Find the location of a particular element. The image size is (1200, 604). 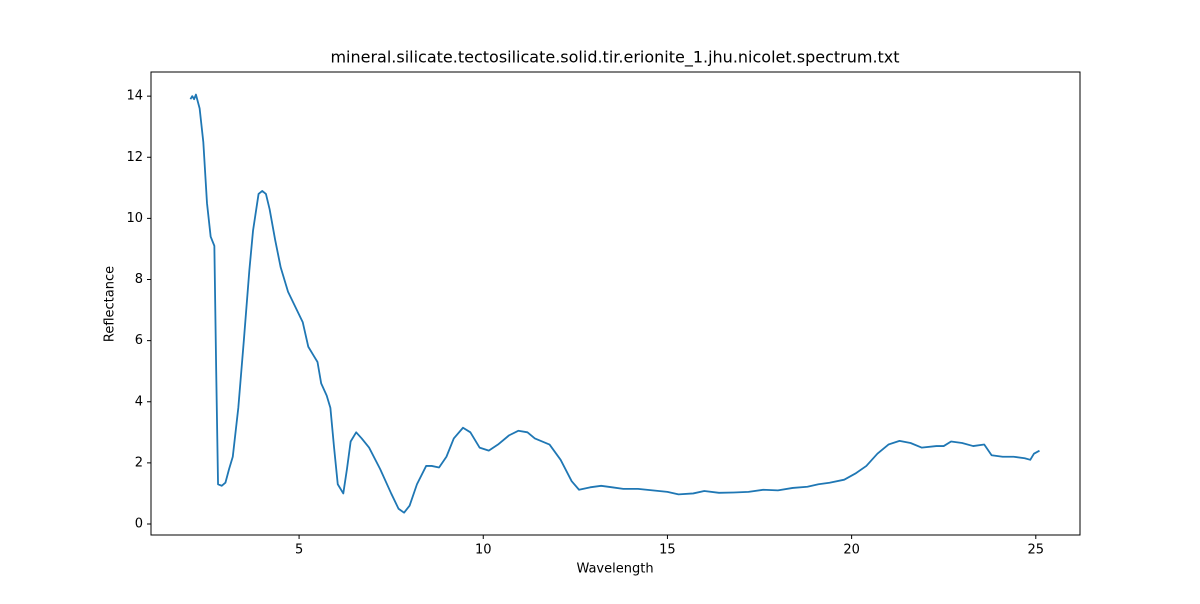

y-tick-label: 8 is located at coordinates (139, 279).